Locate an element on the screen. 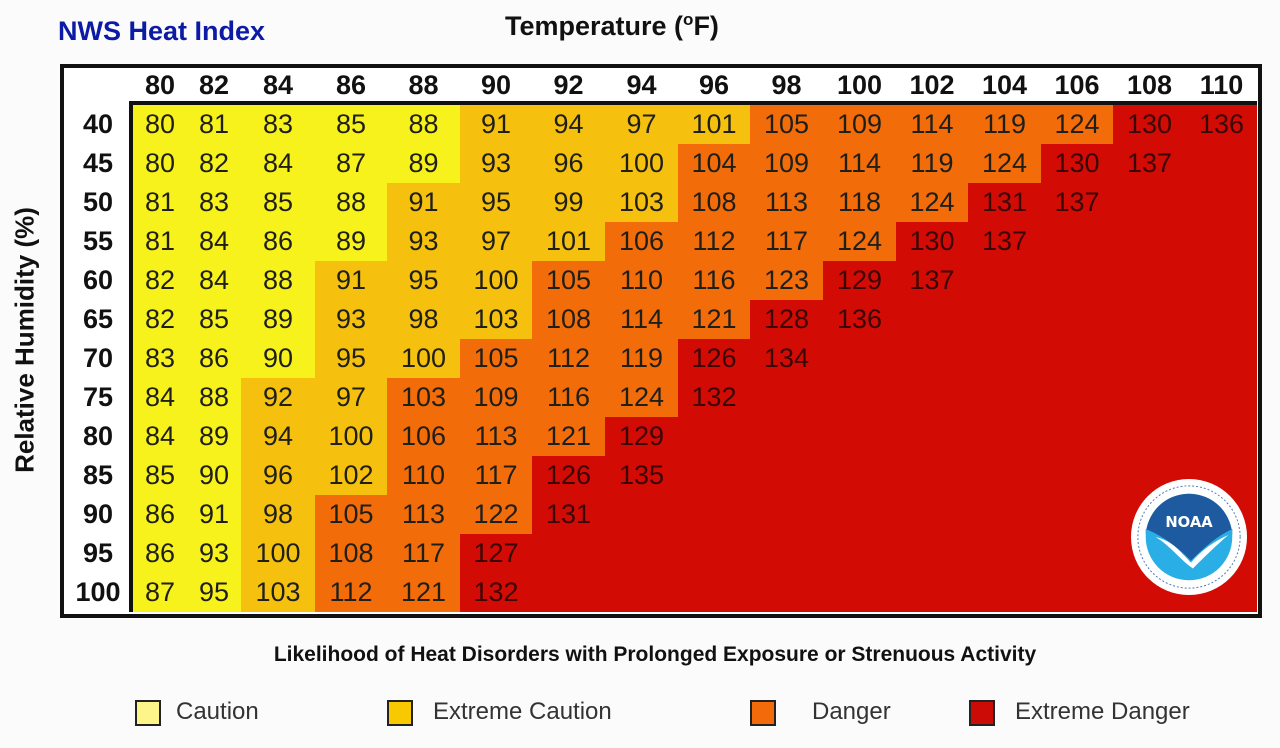 This screenshot has width=1280, height=748. heat-cell-40-84: 83 is located at coordinates (278, 124).